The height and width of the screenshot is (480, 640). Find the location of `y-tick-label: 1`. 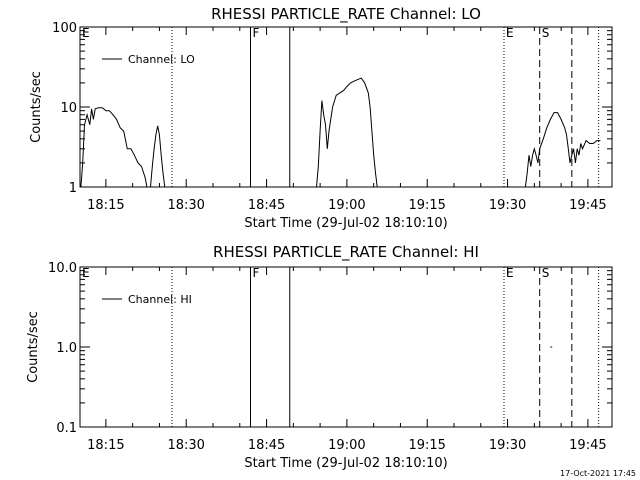

y-tick-label: 1 is located at coordinates (73, 188).